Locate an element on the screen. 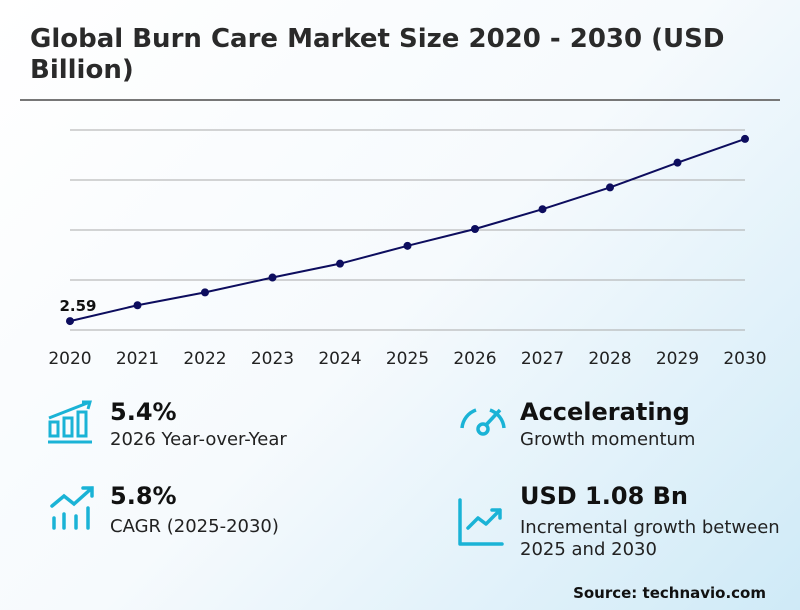 Image resolution: width=800 pixels, height=610 pixels. x-tick-label: 2025 is located at coordinates (407, 359).